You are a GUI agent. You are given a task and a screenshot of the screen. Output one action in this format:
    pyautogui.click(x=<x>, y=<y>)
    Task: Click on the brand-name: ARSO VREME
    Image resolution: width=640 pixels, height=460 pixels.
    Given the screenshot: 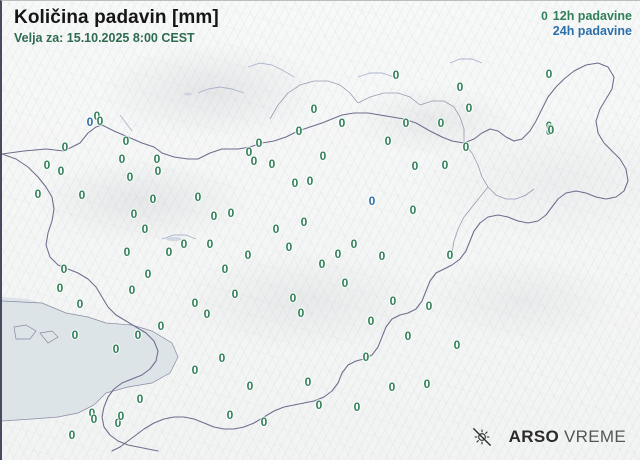 What is the action you would take?
    pyautogui.click(x=567, y=437)
    